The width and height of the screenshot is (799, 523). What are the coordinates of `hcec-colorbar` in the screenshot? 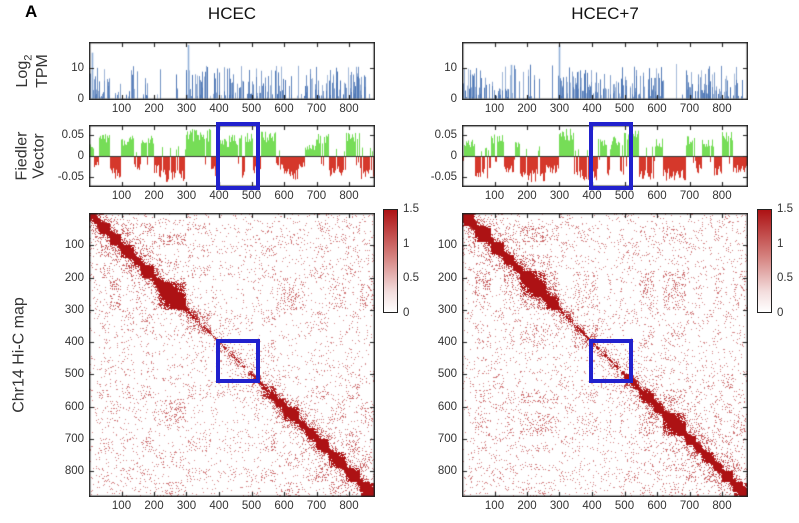 It's located at (390, 261).